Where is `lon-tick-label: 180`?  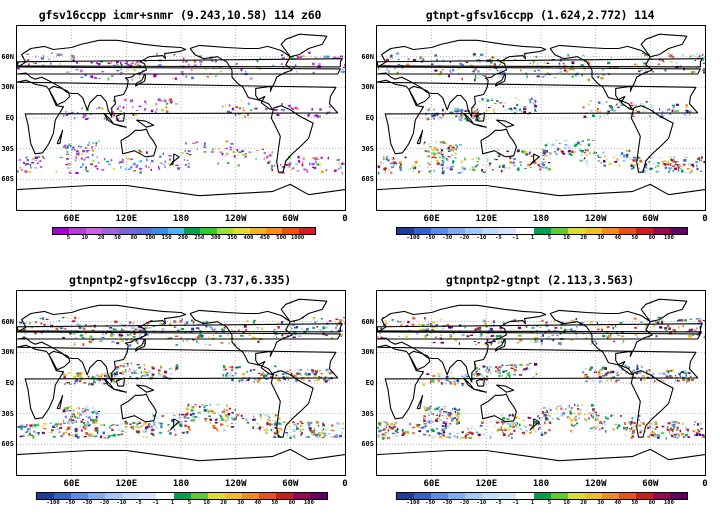
lon-tick-label: 180 is located at coordinates (541, 484).